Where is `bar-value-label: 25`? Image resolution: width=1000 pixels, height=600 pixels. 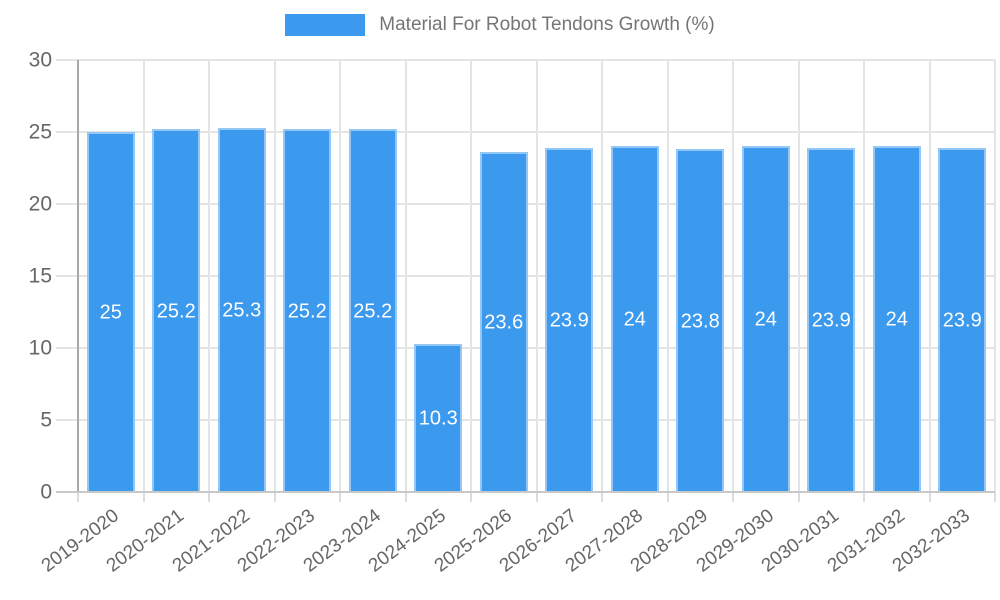
bar-value-label: 25 is located at coordinates (110, 312).